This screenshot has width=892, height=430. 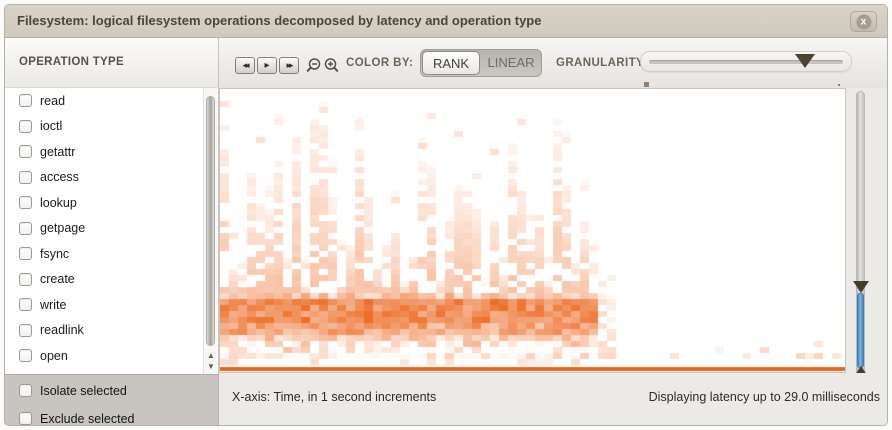 What do you see at coordinates (211, 366) in the screenshot?
I see `scroll-down-button: ▼` at bounding box center [211, 366].